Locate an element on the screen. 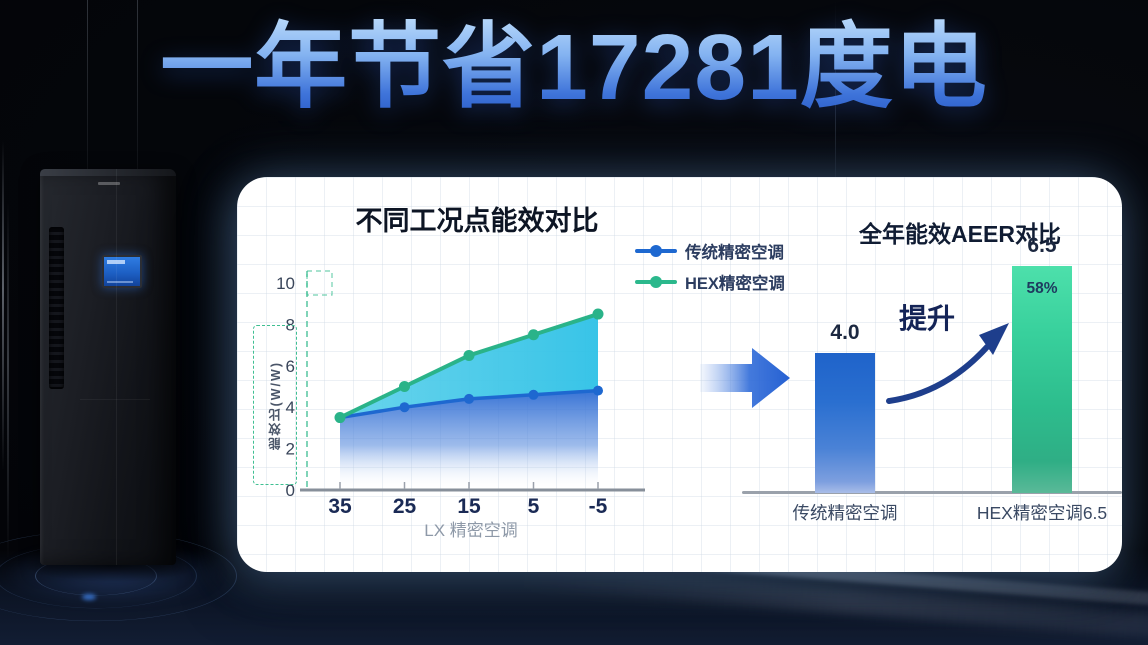  y-axis-label: 能效比(W/W) is located at coordinates (275, 405).